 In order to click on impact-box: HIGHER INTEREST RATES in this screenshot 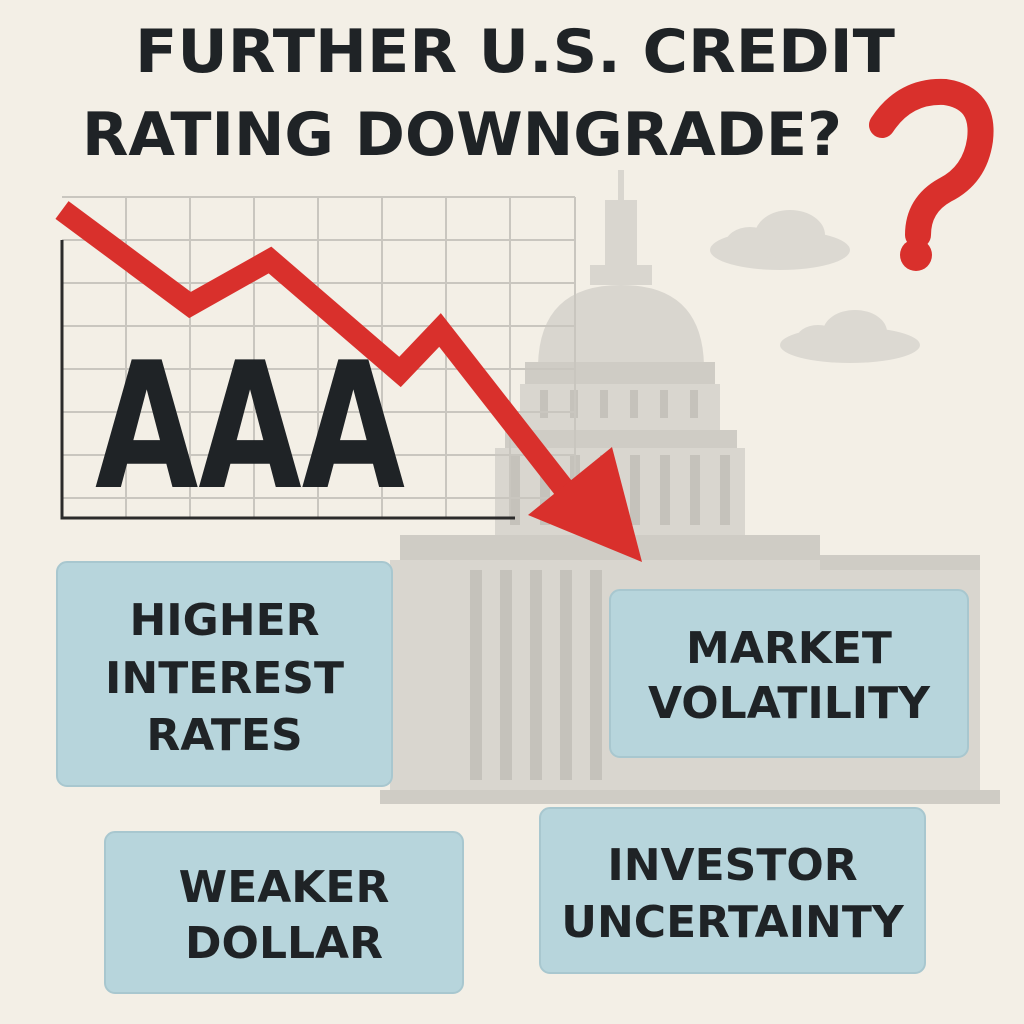, I will do `click(224, 674)`.